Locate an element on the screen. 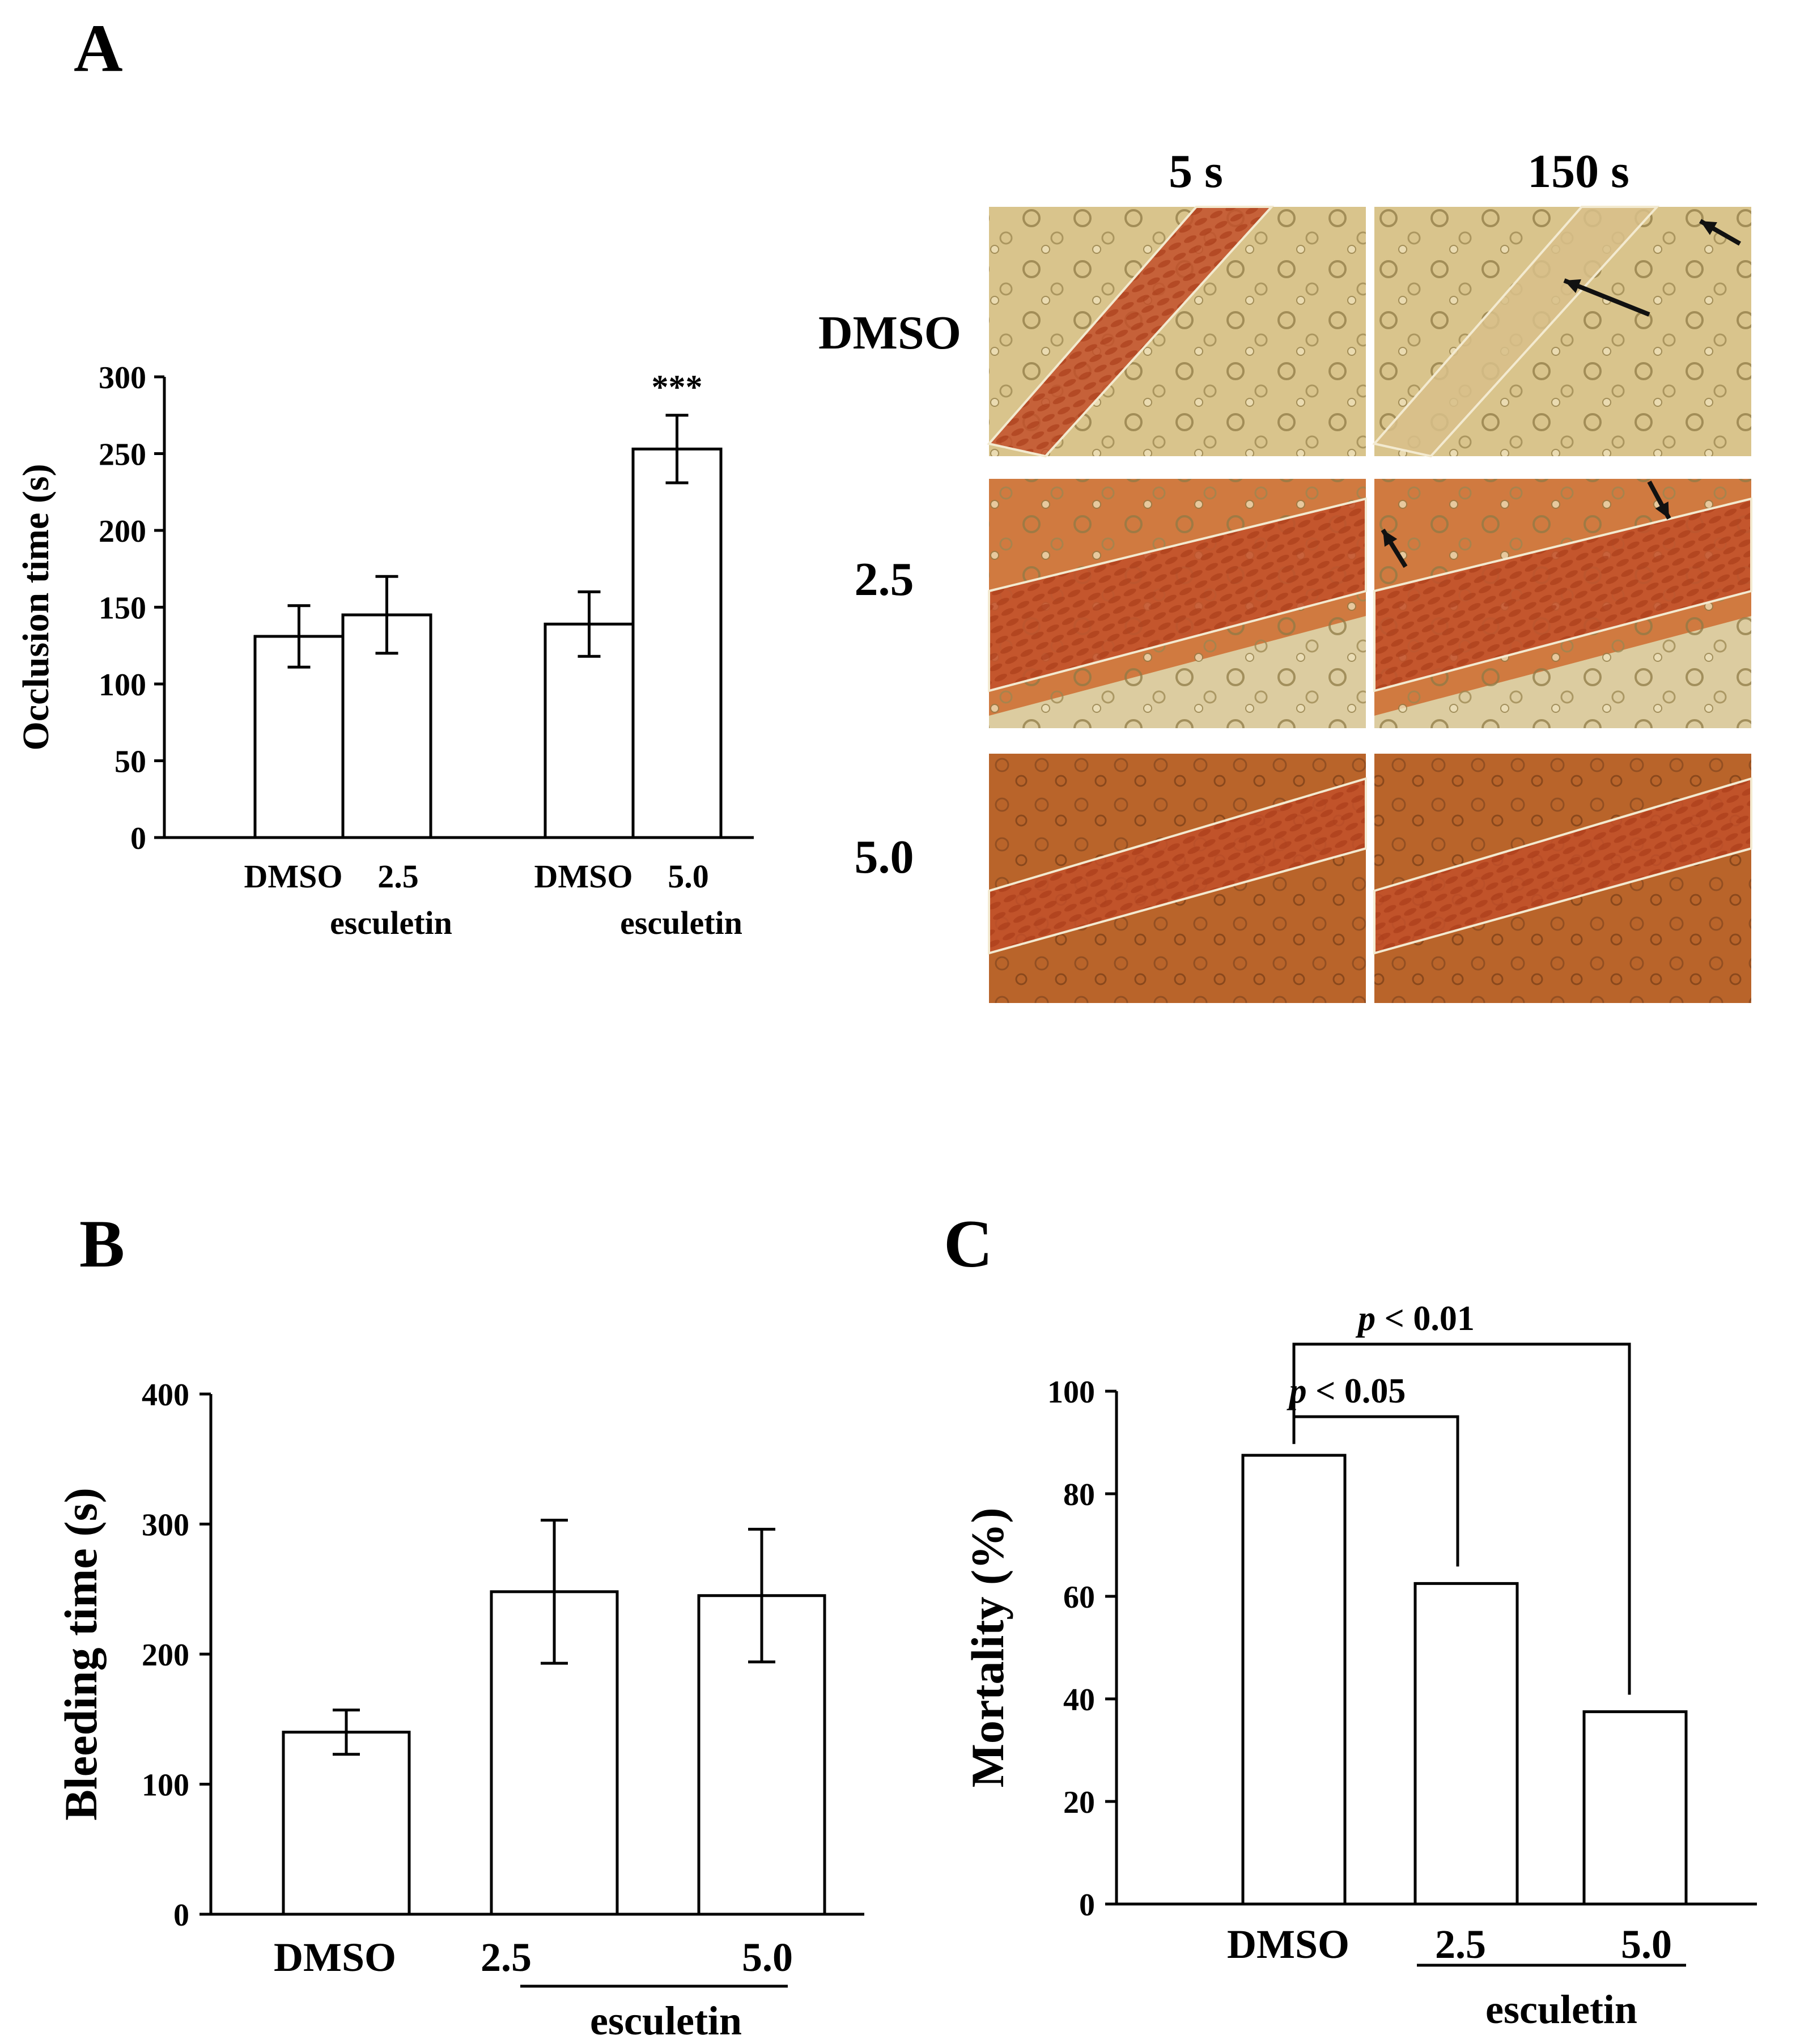  y-axis-label: Mortality (%) is located at coordinates (988, 1647).